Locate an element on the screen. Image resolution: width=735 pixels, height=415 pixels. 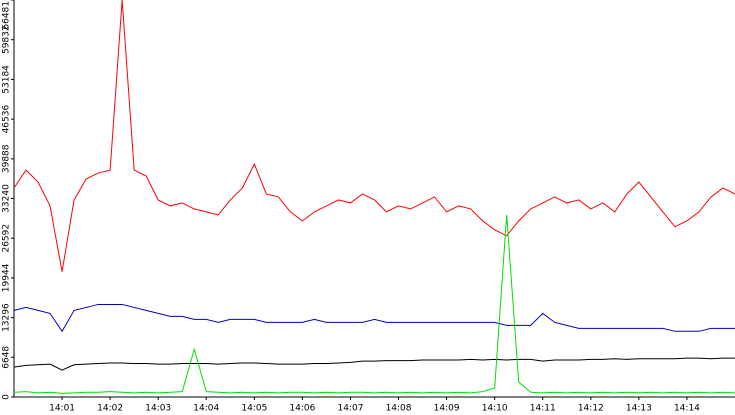
x-tick-label: 14:10 is located at coordinates (495, 409).